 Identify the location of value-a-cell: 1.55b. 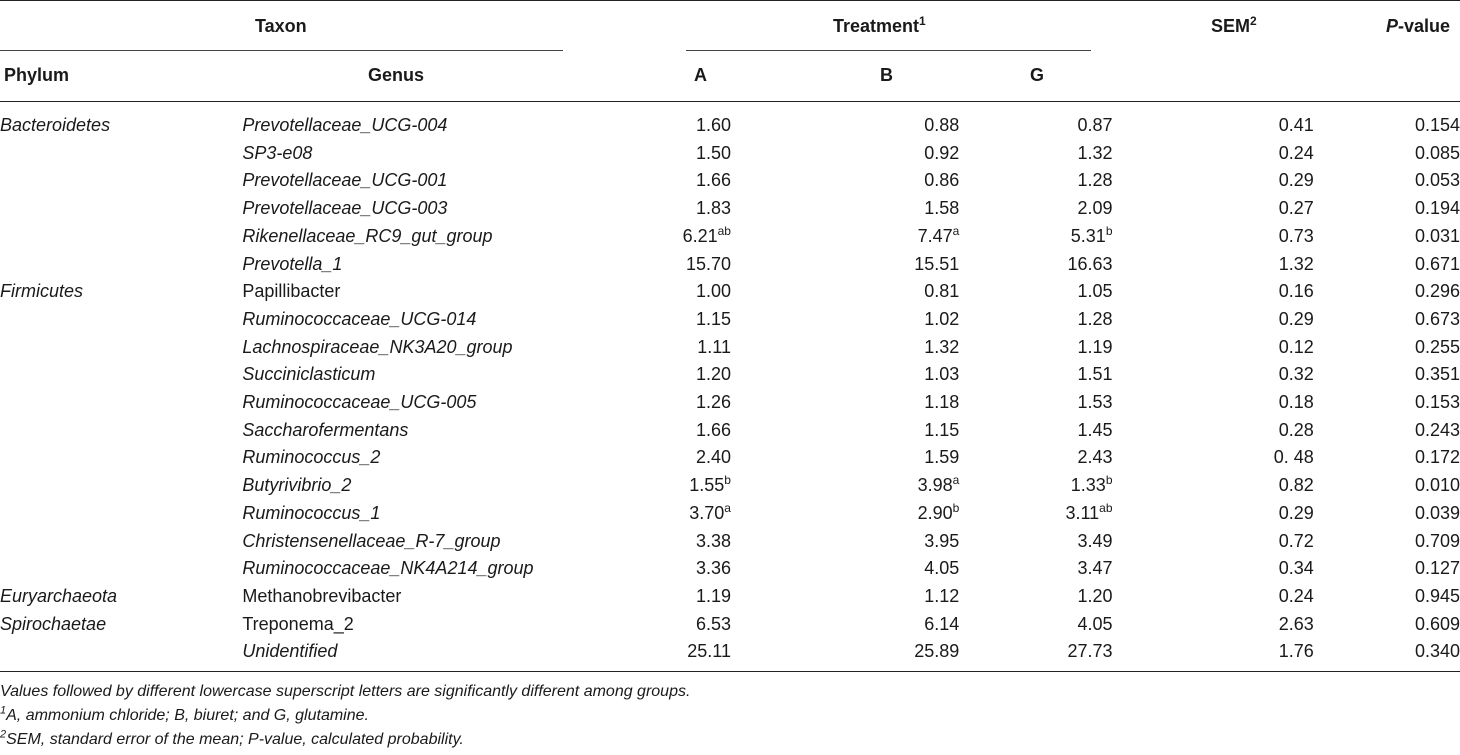
(710, 484).